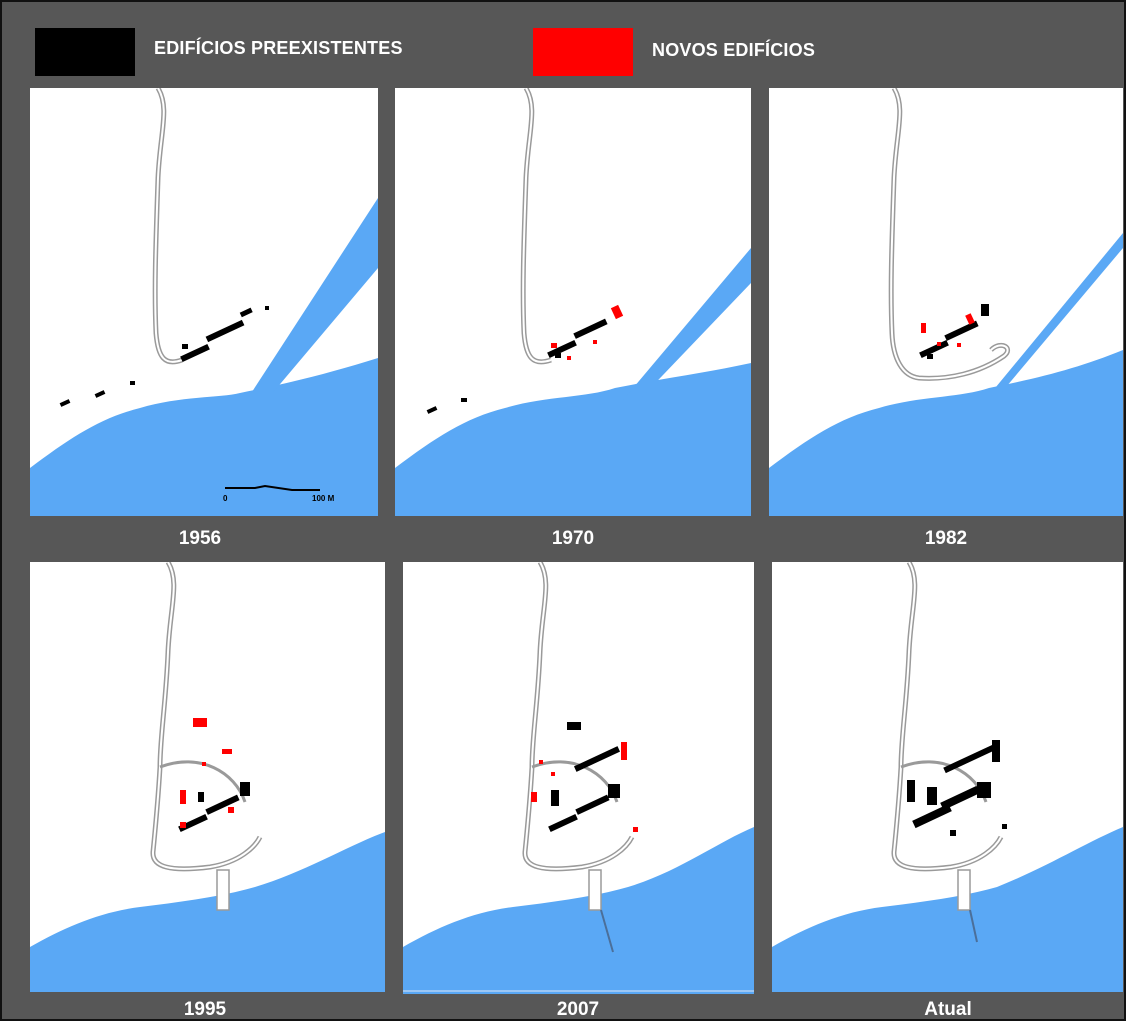 This screenshot has height=1021, width=1126. I want to click on svg-text: 0, so click(225, 498).